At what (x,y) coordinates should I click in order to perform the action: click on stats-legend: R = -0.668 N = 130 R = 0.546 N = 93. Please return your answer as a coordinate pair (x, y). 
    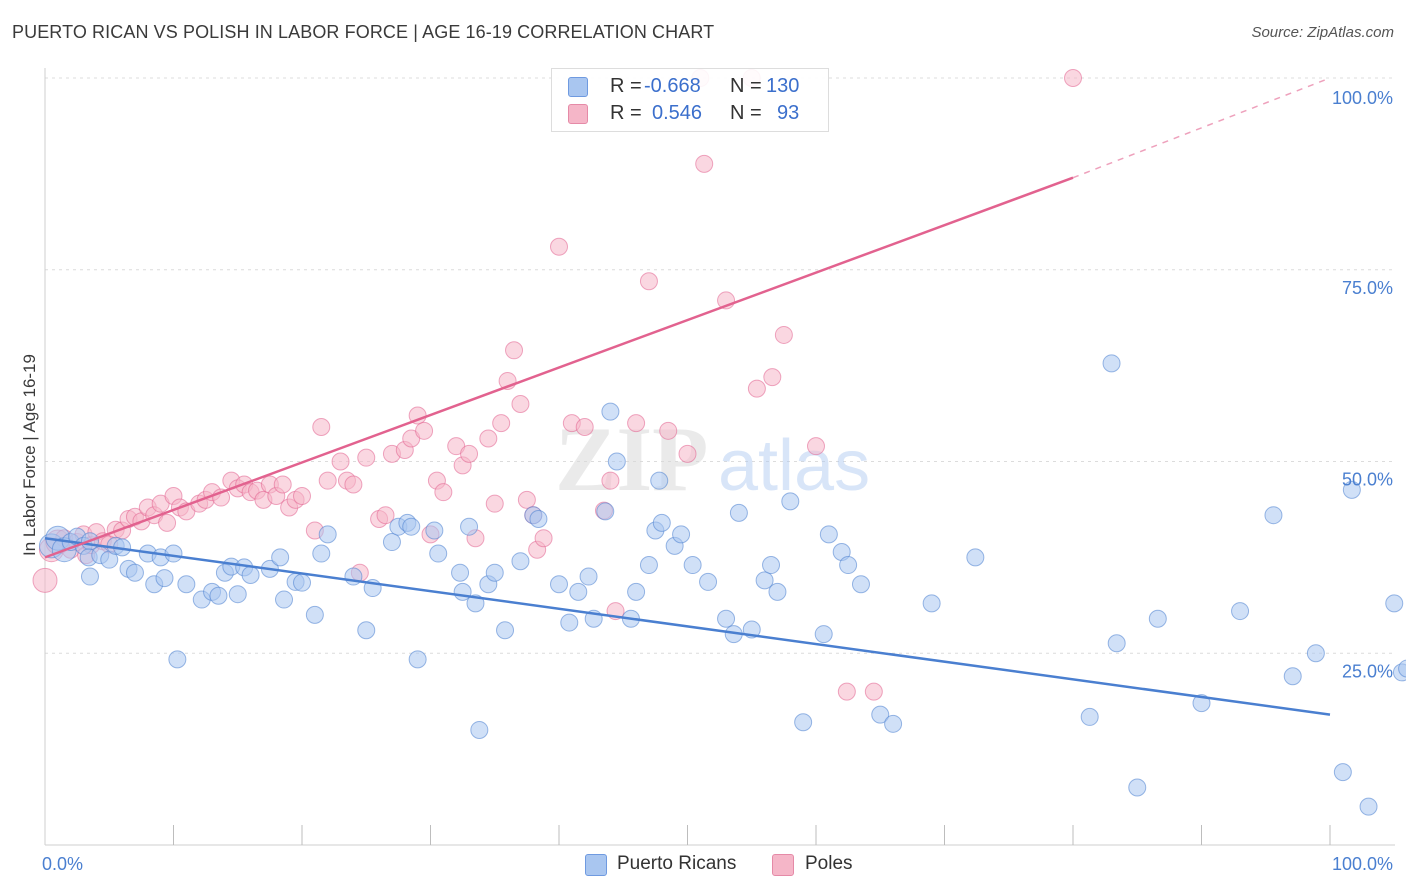
    Looking at the image, I should click on (690, 100).